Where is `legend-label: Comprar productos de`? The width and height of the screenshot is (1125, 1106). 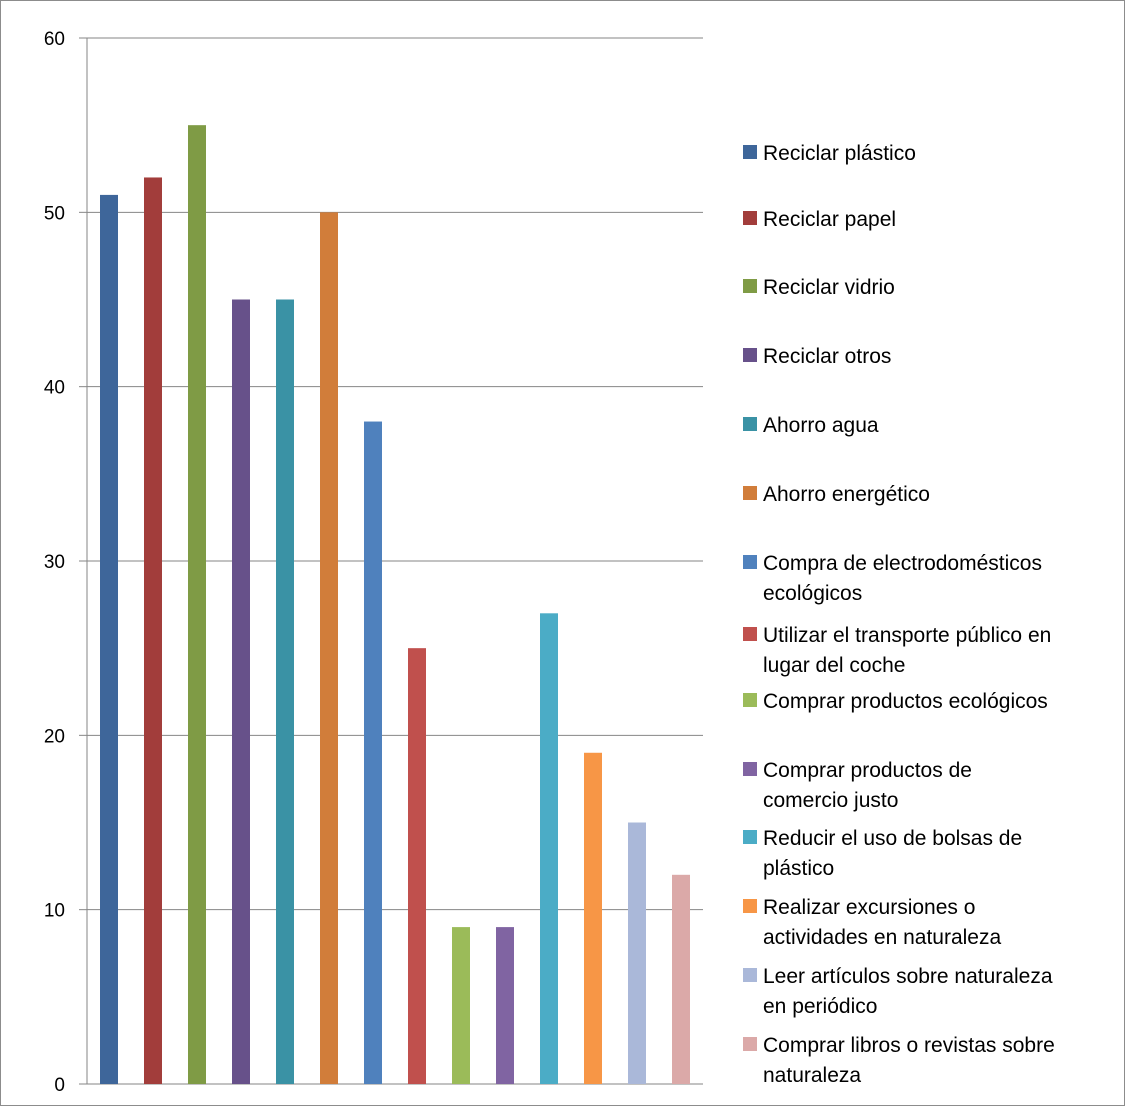
legend-label: Comprar productos de is located at coordinates (867, 770).